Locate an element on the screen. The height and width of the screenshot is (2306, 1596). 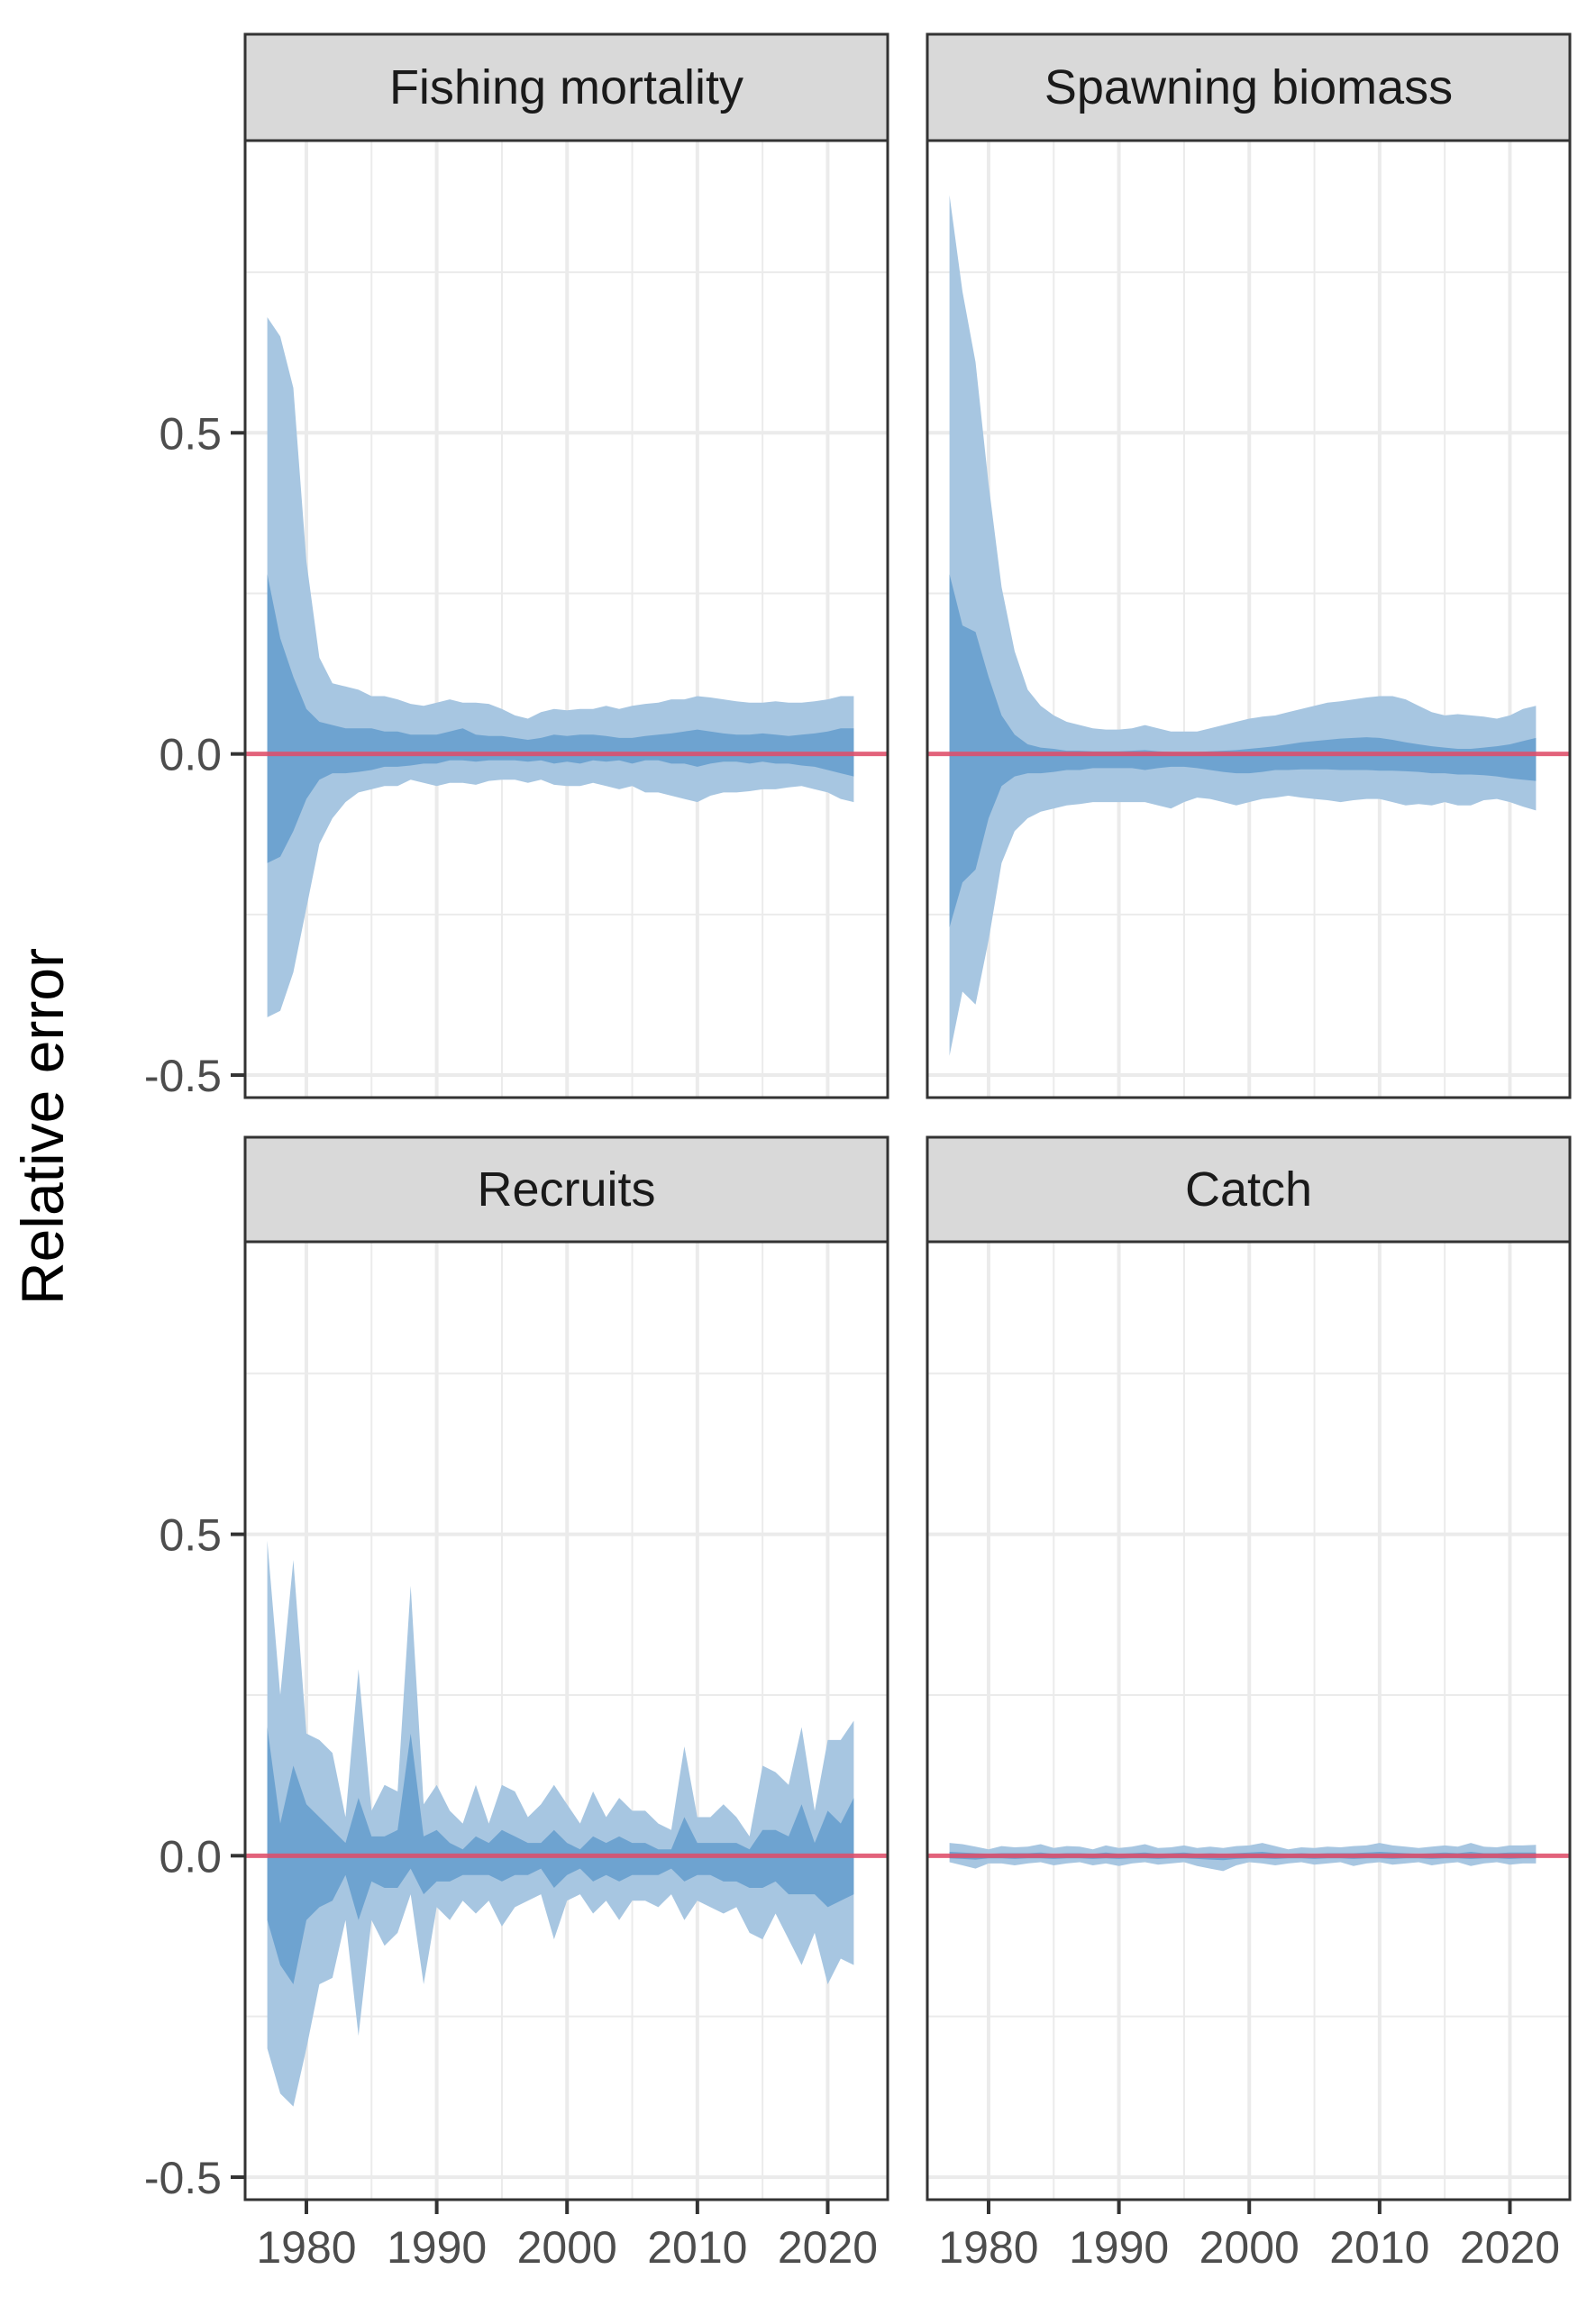
strip-title: Catch is located at coordinates (1248, 1189).